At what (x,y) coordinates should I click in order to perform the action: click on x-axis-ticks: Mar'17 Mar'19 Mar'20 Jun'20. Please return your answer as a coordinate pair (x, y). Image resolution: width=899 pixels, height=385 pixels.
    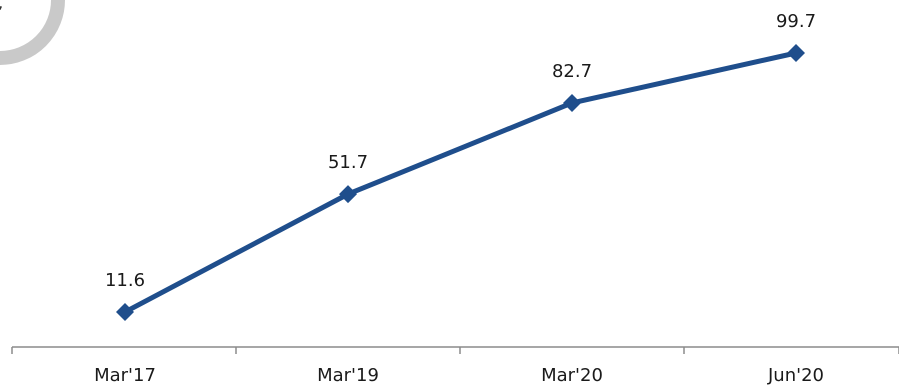
    Looking at the image, I should click on (455, 366).